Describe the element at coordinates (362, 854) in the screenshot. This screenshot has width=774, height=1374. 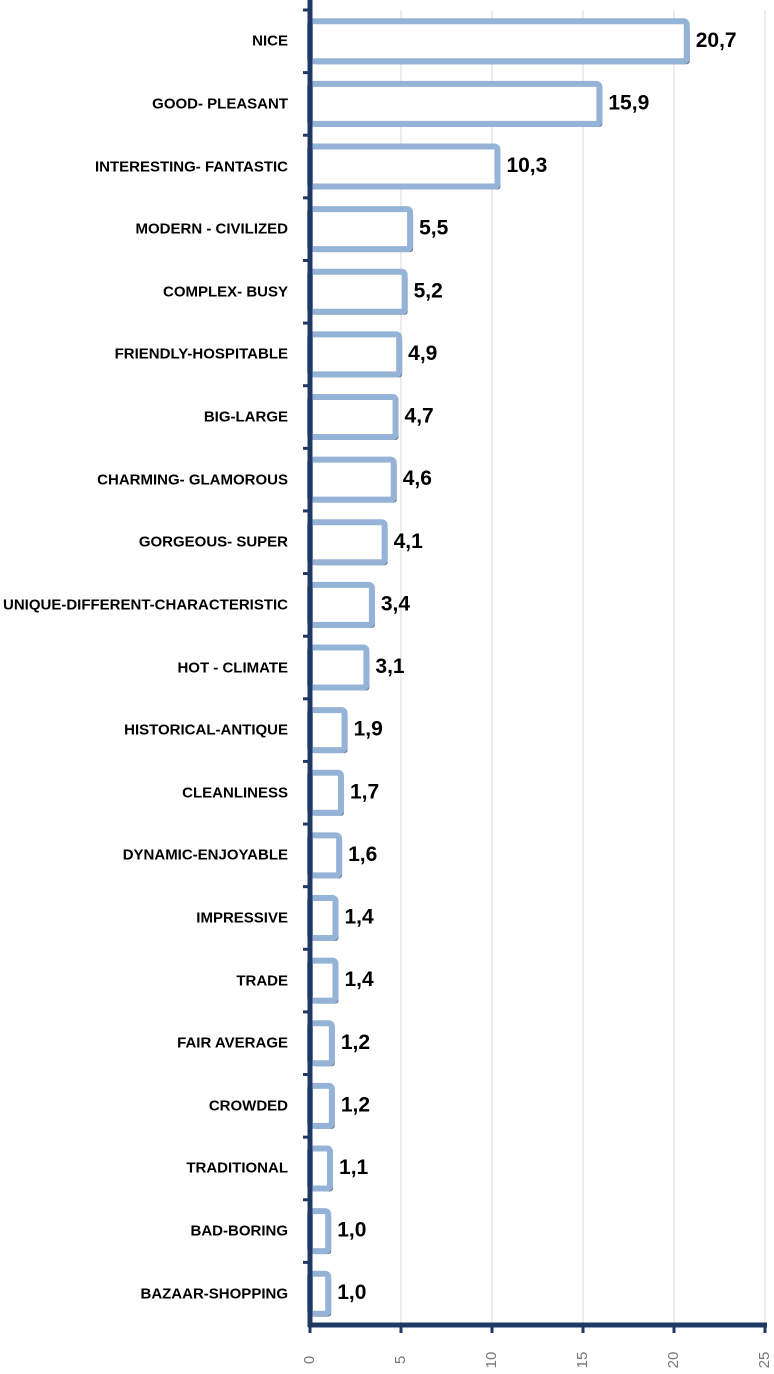
I see `value-label: 1,6` at that location.